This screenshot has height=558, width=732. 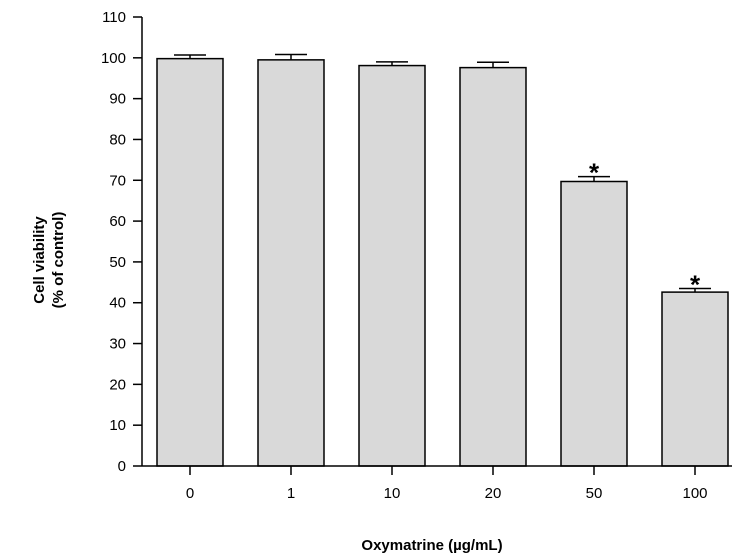 I want to click on y-axis-title: Cell viability (% of control), so click(x=49, y=260).